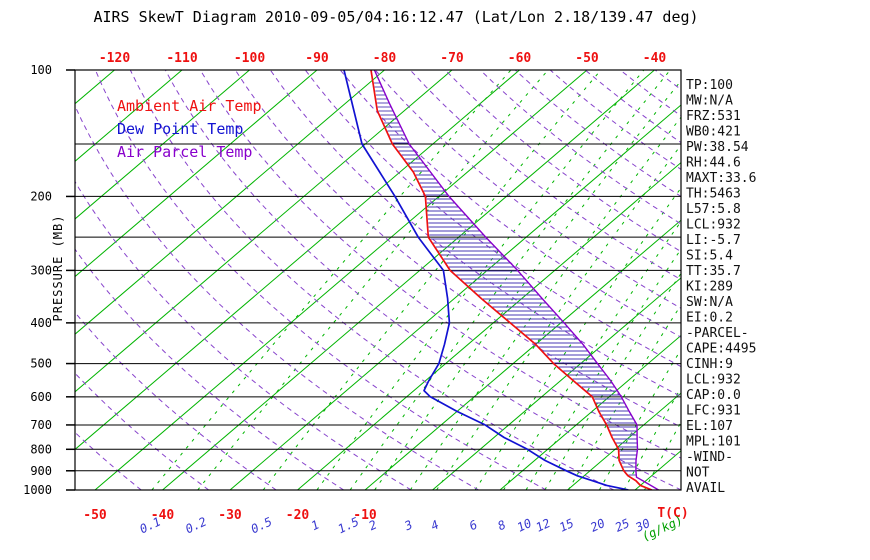 The image size is (870, 560). Describe the element at coordinates (713, 163) in the screenshot. I see `stats-panel-line: RH:44.6` at that location.